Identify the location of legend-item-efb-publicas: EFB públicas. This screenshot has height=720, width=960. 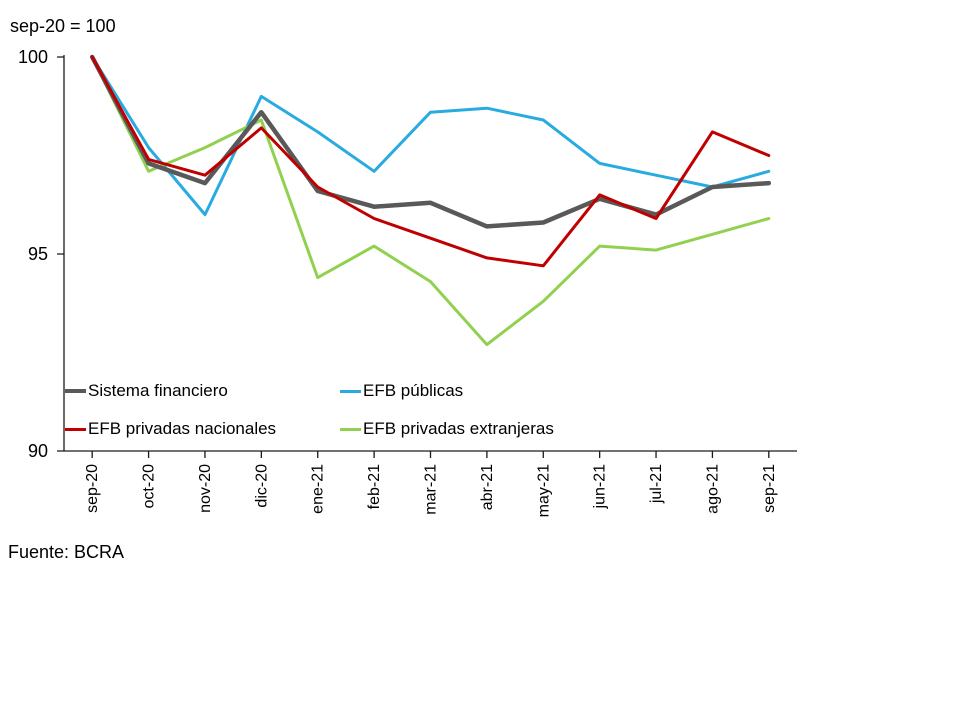
(401, 391).